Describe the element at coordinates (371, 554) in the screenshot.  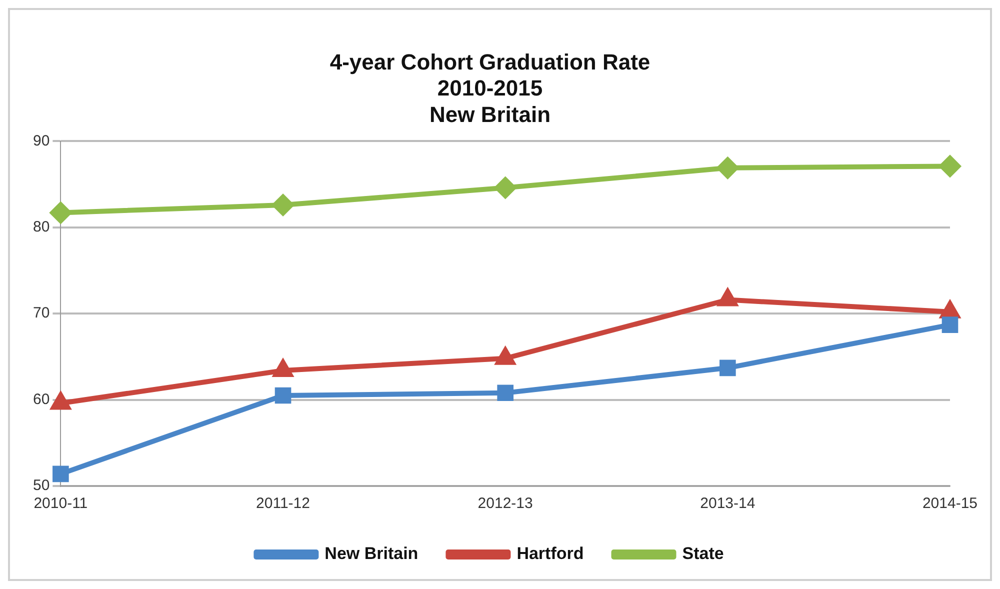
I see `legend-label: New Britain` at that location.